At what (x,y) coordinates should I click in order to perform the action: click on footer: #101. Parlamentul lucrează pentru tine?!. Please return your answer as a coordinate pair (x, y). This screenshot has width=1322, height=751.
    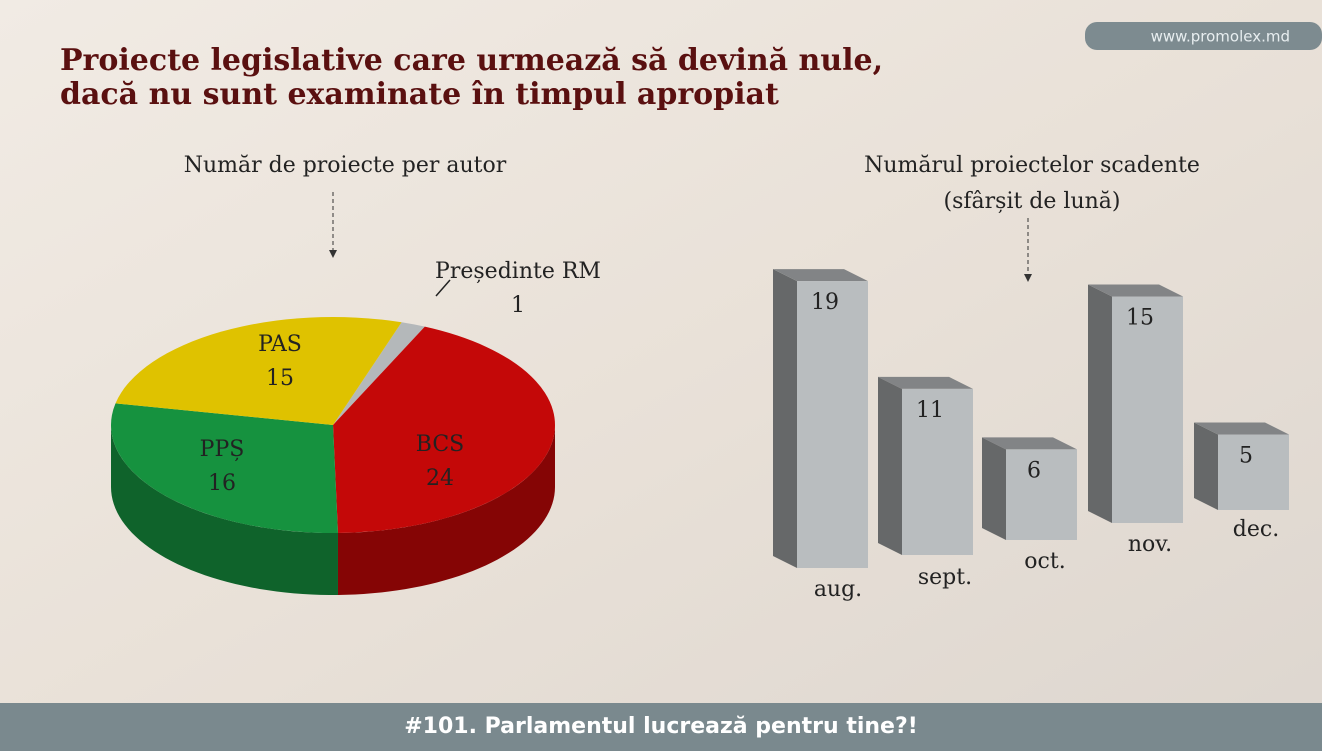
    Looking at the image, I should click on (661, 726).